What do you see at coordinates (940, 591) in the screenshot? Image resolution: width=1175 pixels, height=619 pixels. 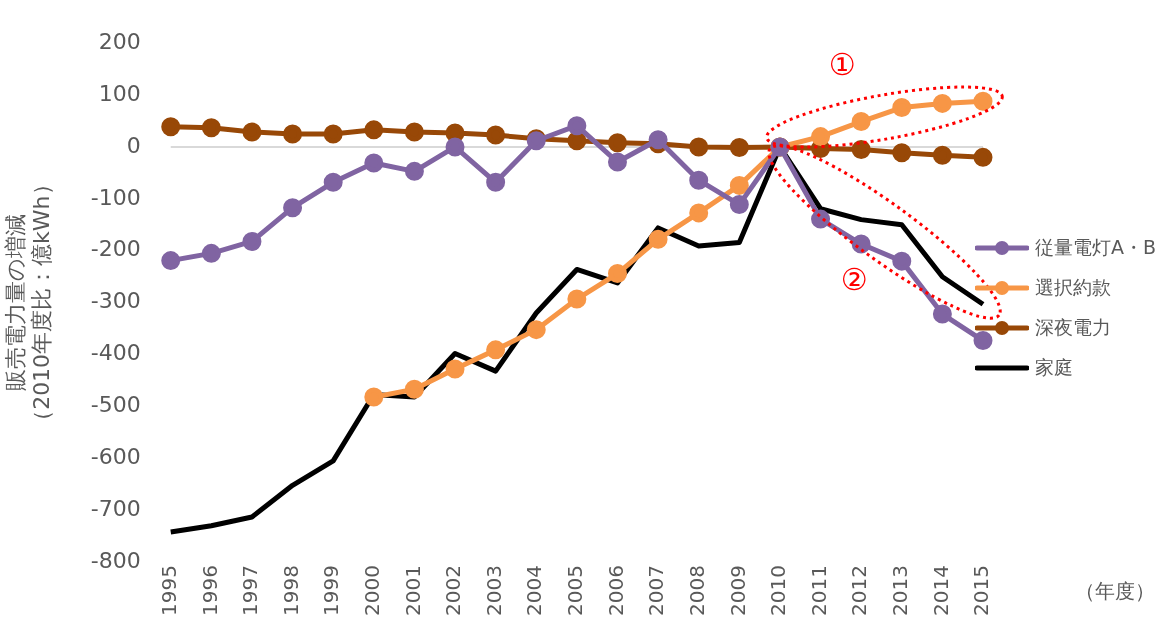 I see `x-tick-label: 2014` at bounding box center [940, 591].